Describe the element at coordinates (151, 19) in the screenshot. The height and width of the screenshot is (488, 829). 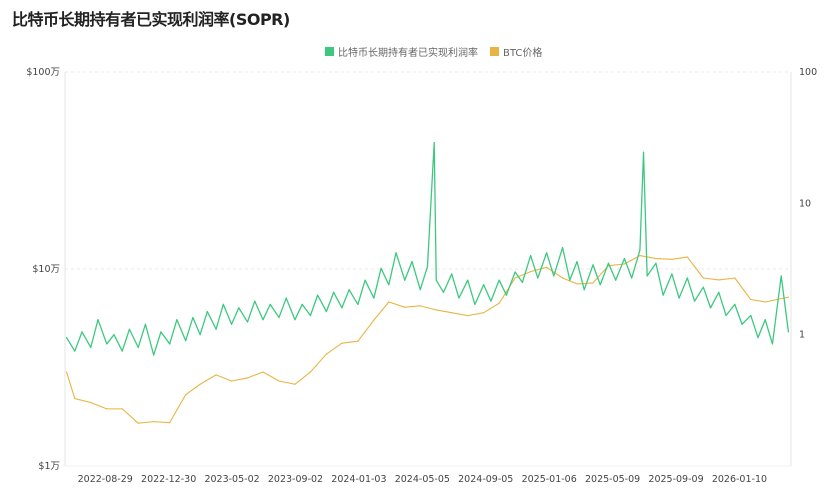
I see `chart-title: 比特币长期持有者已实现利润率(SOPR)` at that location.